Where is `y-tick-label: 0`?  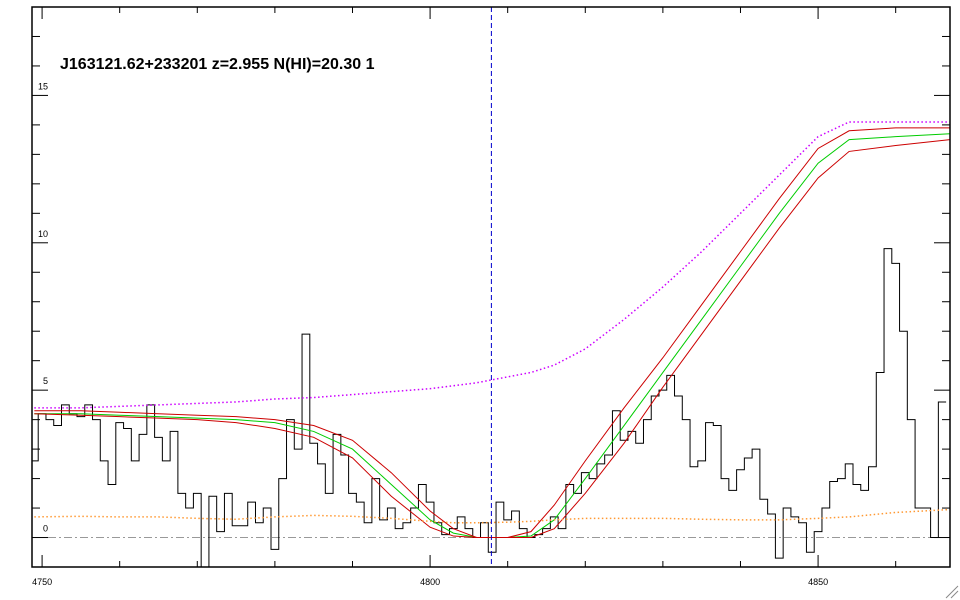 y-tick-label: 0 is located at coordinates (45, 529).